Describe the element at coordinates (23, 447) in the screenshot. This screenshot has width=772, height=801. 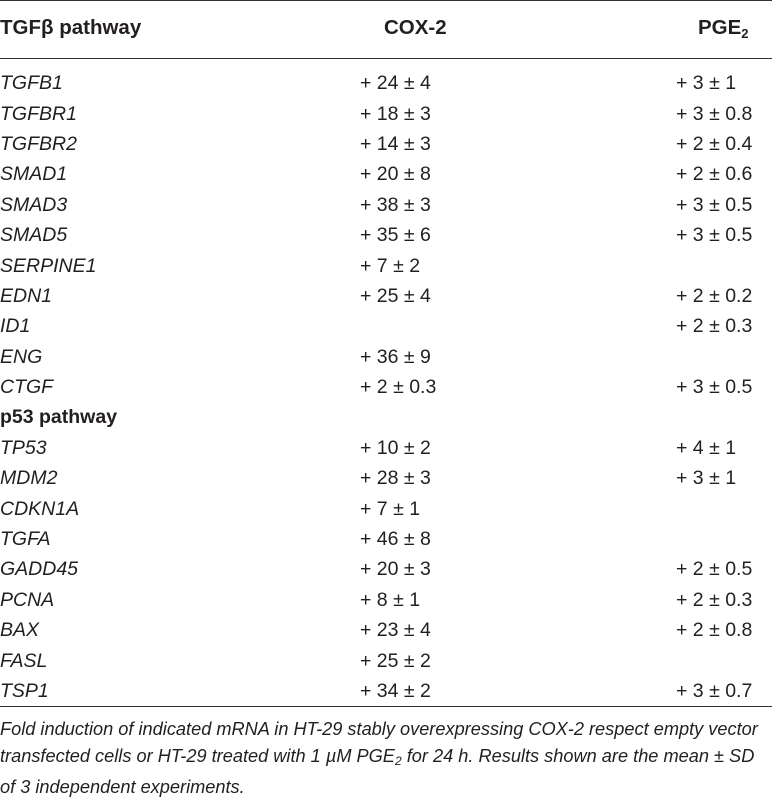
I see `gene-name: TP53` at that location.